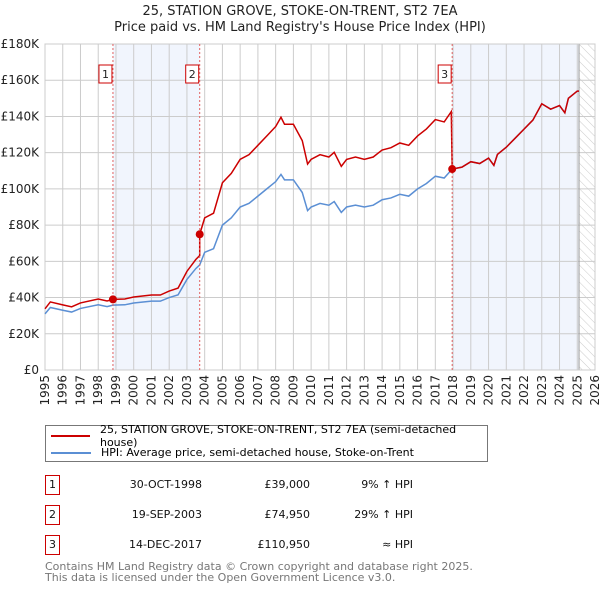 This screenshot has height=590, width=600. I want to click on x-tick-label: 1999, so click(116, 390).